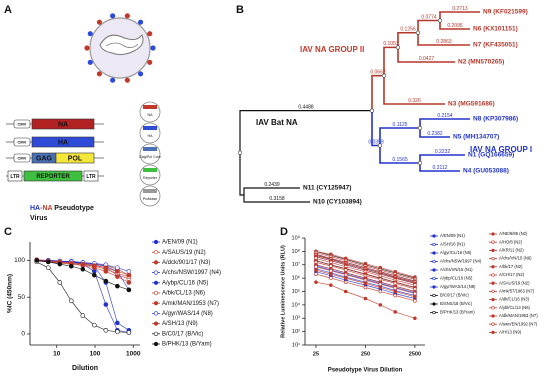  What do you see at coordinates (151, 136) in the screenshot?
I see `component-label: HA` at bounding box center [151, 136].